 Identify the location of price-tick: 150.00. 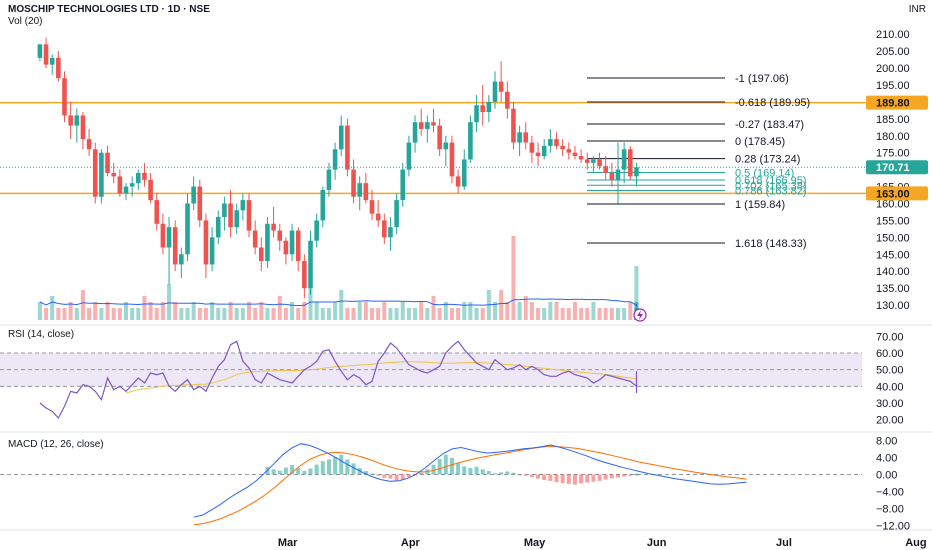
(893, 238).